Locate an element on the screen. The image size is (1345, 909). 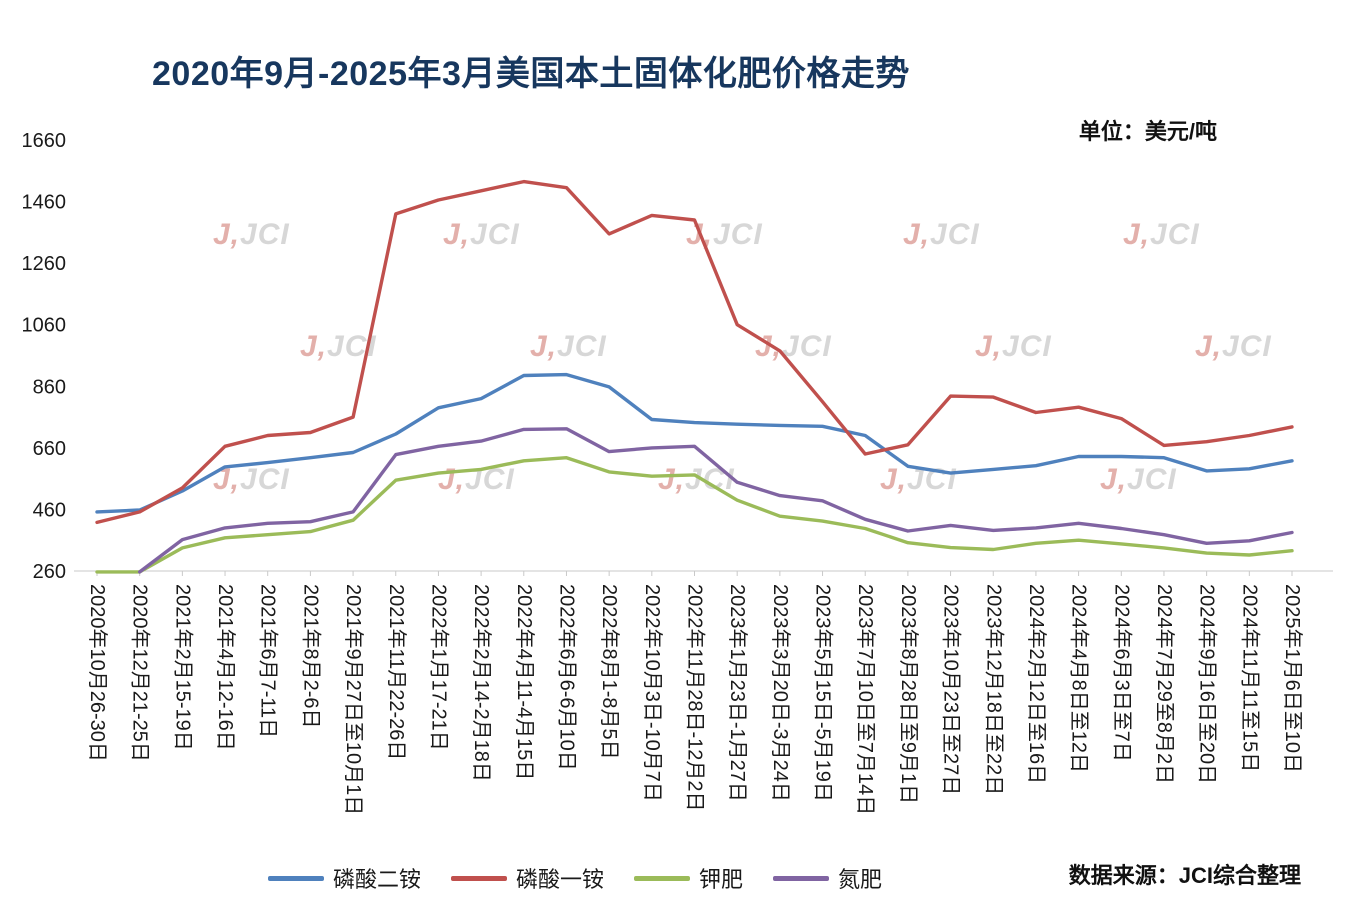
x-tick-label: 2023年8月28日至9月1日 is located at coordinates (908, 694).